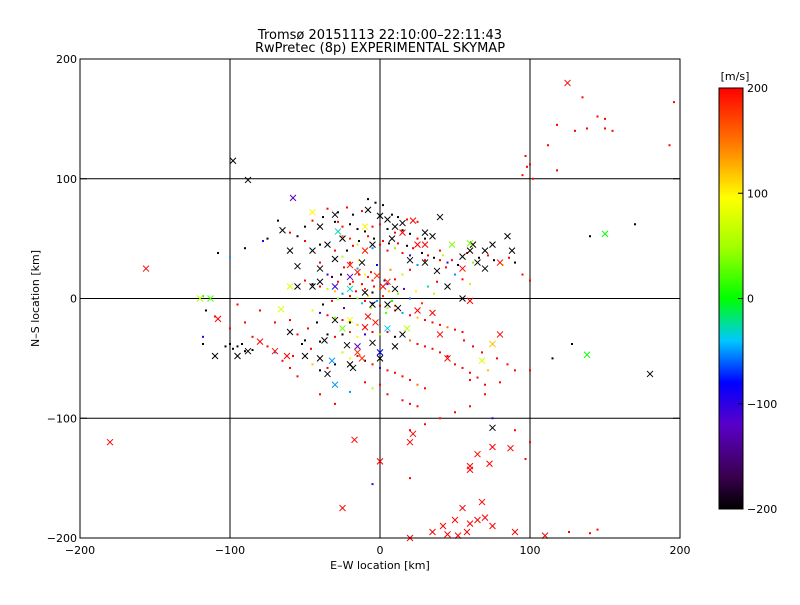 This screenshot has height=605, width=800. Describe the element at coordinates (762, 509) in the screenshot. I see `colorbar-tick-label: −200` at that location.